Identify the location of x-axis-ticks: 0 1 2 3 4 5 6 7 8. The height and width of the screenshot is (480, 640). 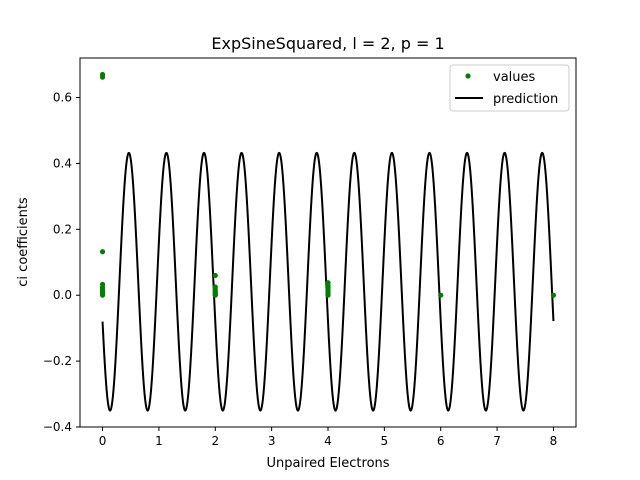
(328, 437).